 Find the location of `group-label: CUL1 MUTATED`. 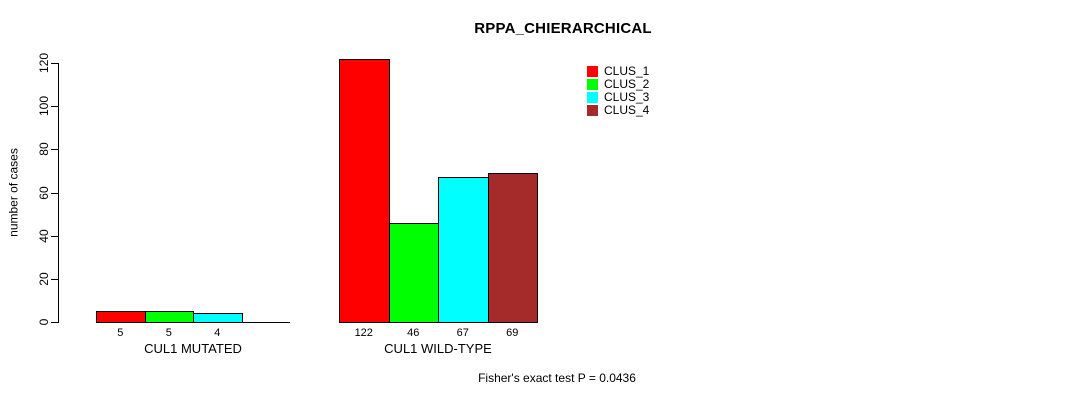

group-label: CUL1 MUTATED is located at coordinates (193, 348).